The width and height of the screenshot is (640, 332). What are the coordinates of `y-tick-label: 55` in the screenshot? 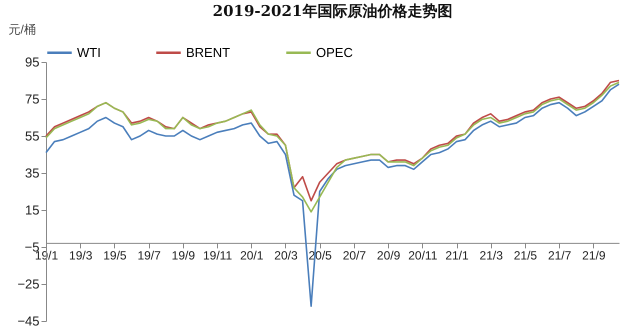 It's located at (32, 136).